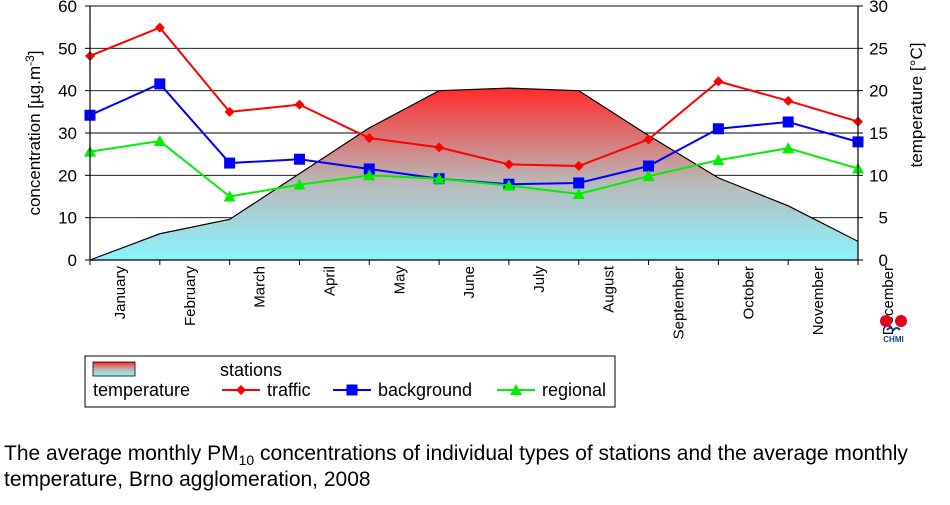 This screenshot has height=505, width=950. What do you see at coordinates (901, 321) in the screenshot?
I see `logo-red-dot-right` at bounding box center [901, 321].